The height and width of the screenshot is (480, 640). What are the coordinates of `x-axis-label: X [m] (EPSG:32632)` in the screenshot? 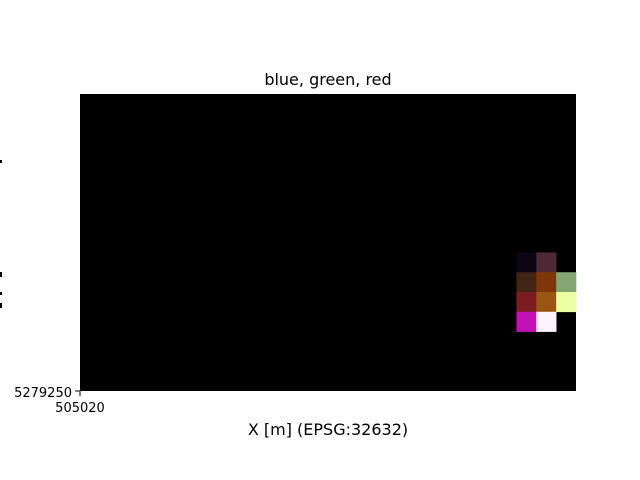 It's located at (328, 429).